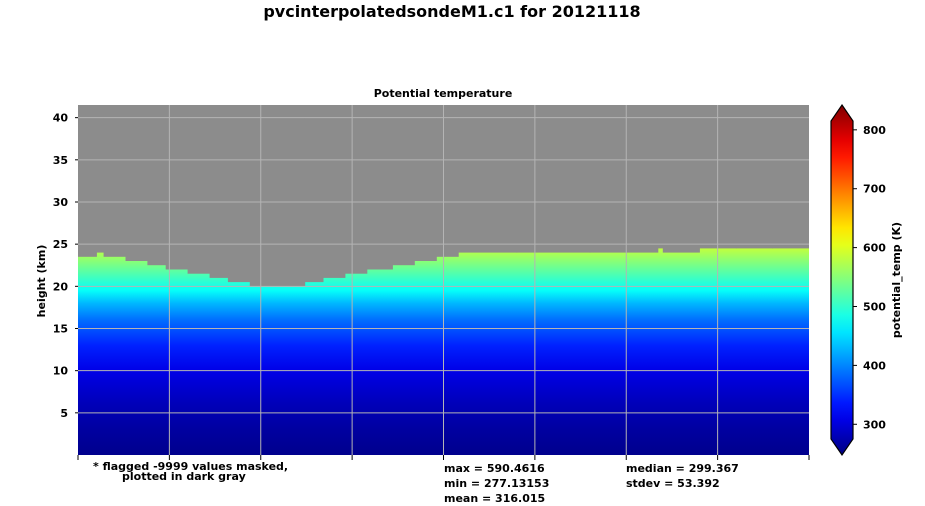 This screenshot has height=506, width=925. What do you see at coordinates (874, 189) in the screenshot?
I see `colorbar-tick-label: 700` at bounding box center [874, 189].